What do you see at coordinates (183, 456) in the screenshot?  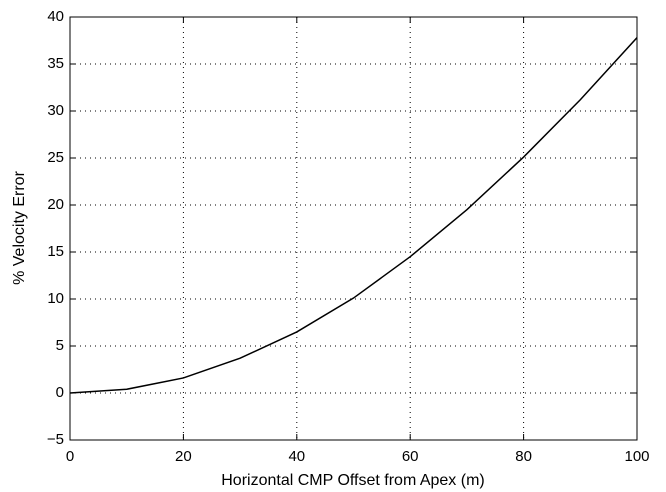 I see `x-tick-label: 20` at bounding box center [183, 456].